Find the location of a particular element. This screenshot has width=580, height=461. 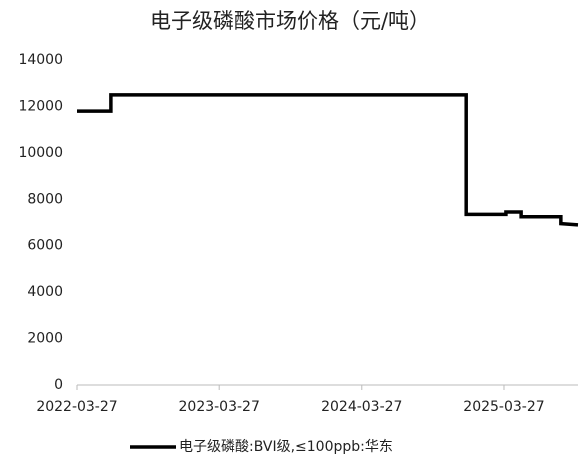

y-tick-label: 8000 is located at coordinates (45, 199).